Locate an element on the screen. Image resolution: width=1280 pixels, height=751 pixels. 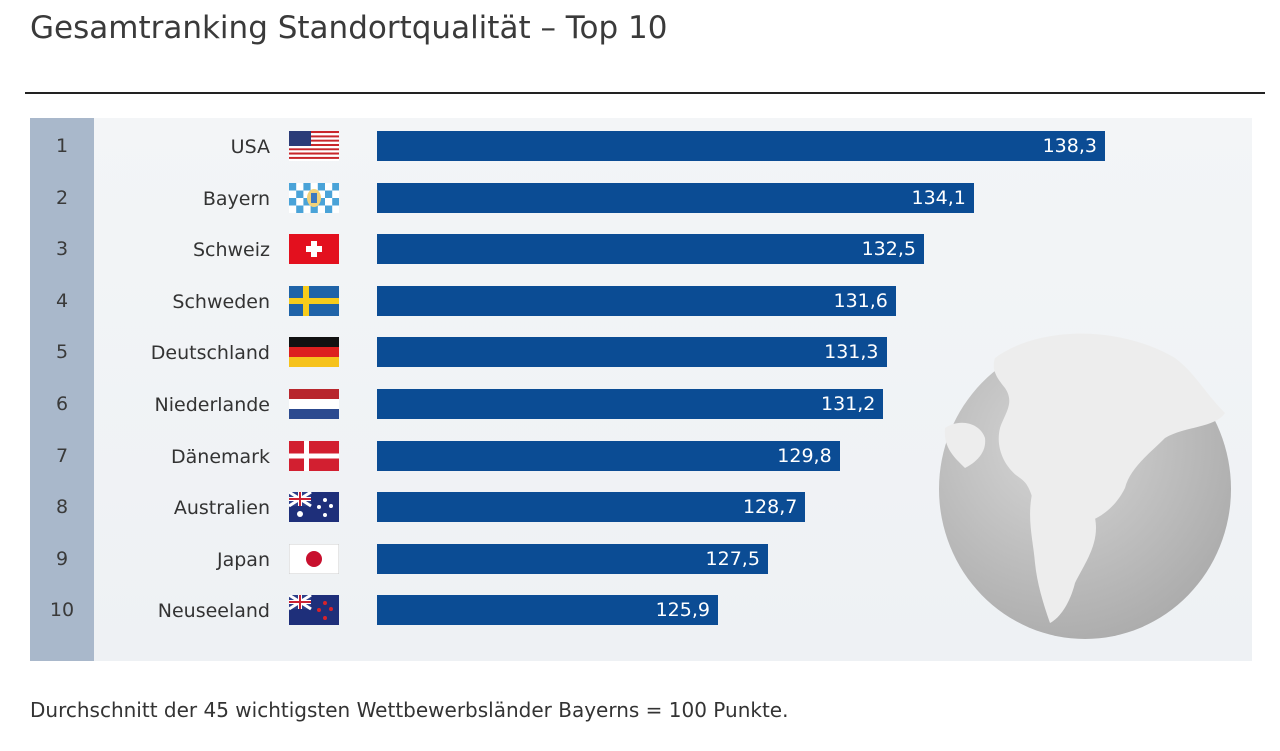
value-label: 128,7 is located at coordinates (770, 507).